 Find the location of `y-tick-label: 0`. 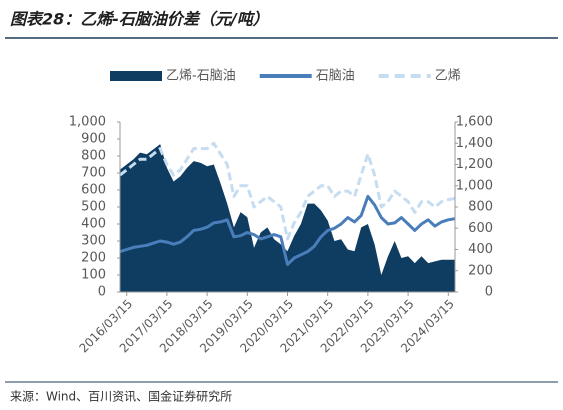

y-tick-label: 0 is located at coordinates (102, 292).